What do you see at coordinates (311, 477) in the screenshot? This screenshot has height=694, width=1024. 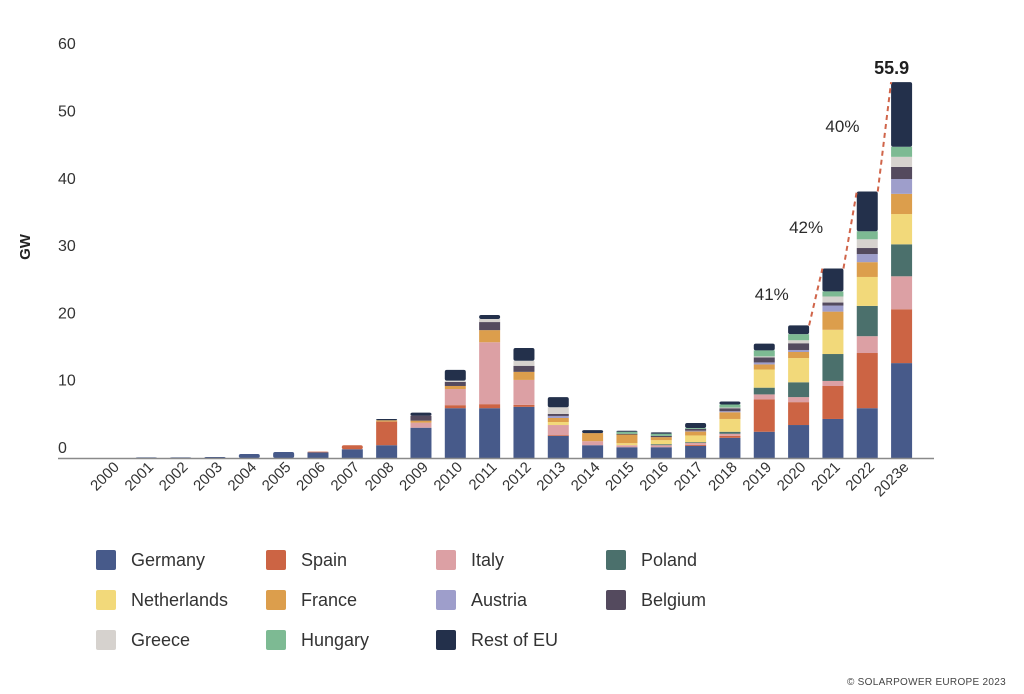 I see `x-tick-label: 2006` at bounding box center [311, 477].